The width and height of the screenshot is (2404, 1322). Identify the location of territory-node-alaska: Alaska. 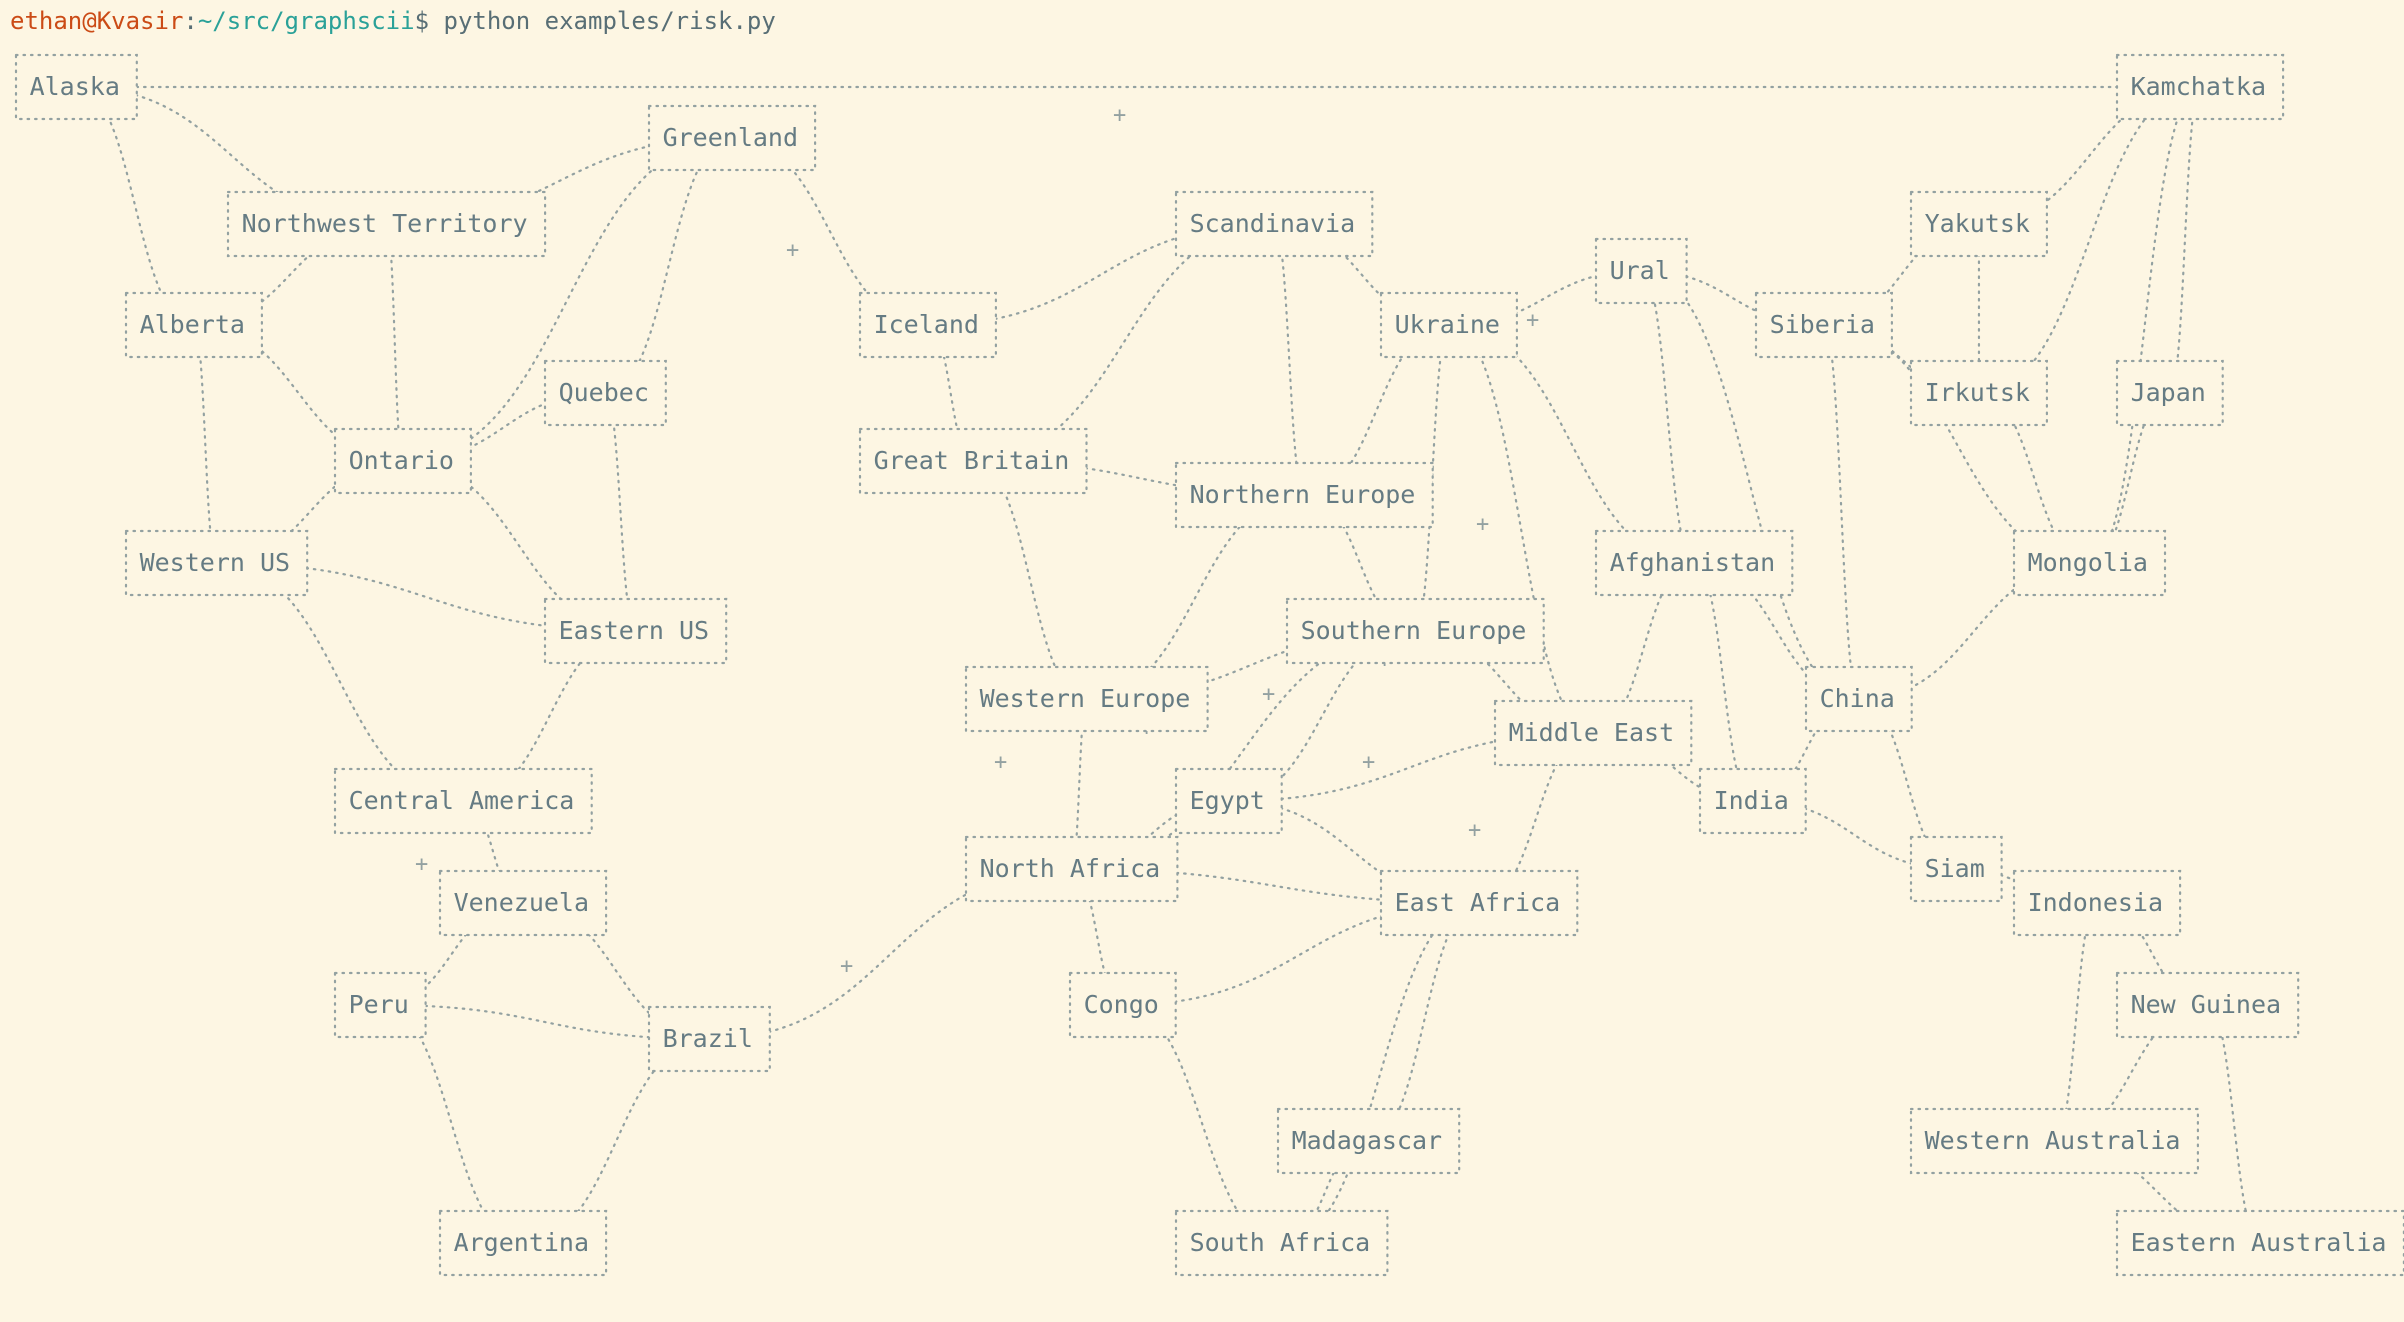
(76, 87).